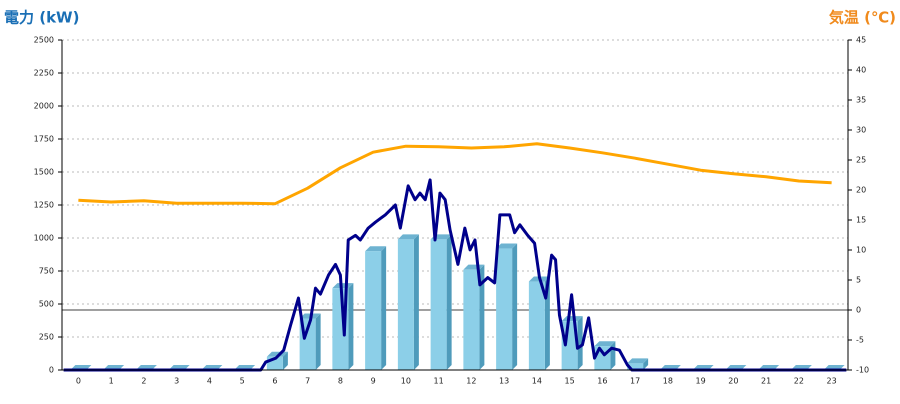  I want to click on y-tick-label: 1750, so click(44, 139).